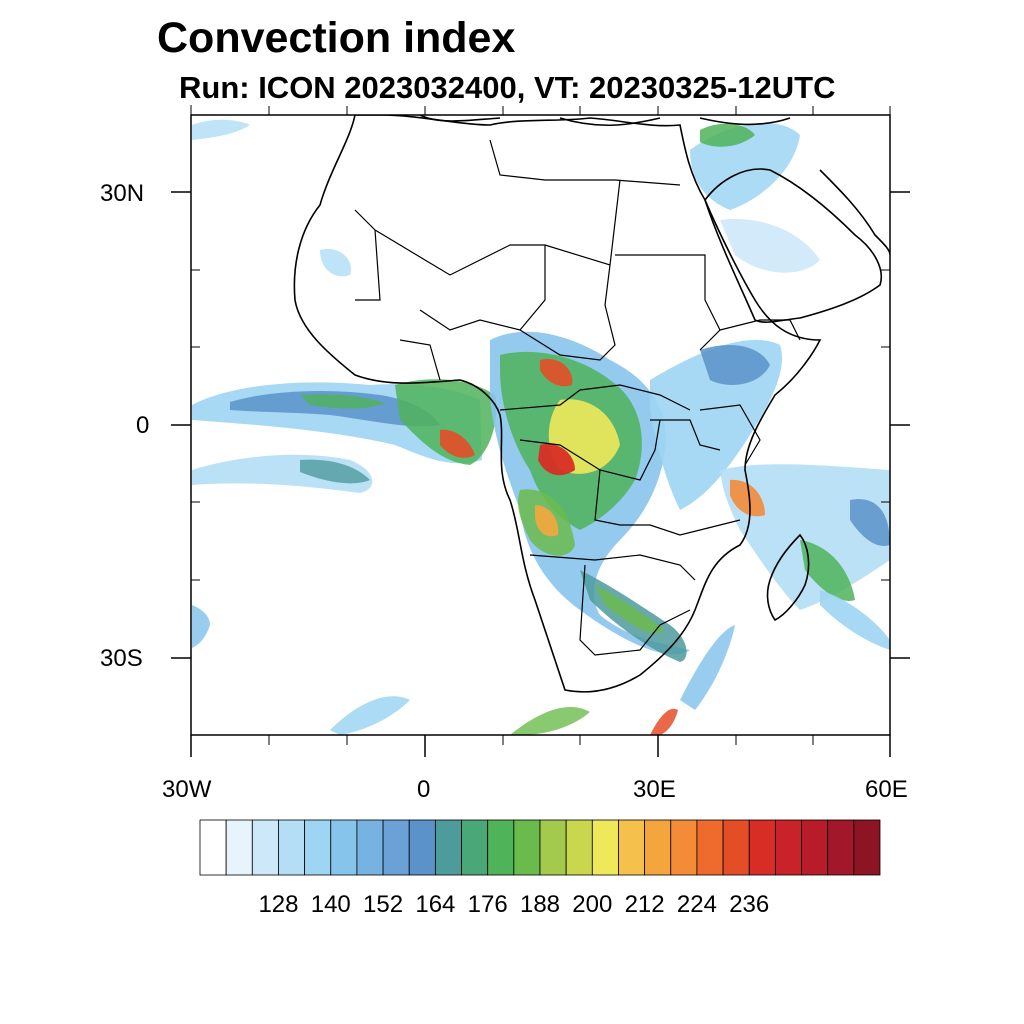  Describe the element at coordinates (331, 904) in the screenshot. I see `colorbar-label: 140` at that location.